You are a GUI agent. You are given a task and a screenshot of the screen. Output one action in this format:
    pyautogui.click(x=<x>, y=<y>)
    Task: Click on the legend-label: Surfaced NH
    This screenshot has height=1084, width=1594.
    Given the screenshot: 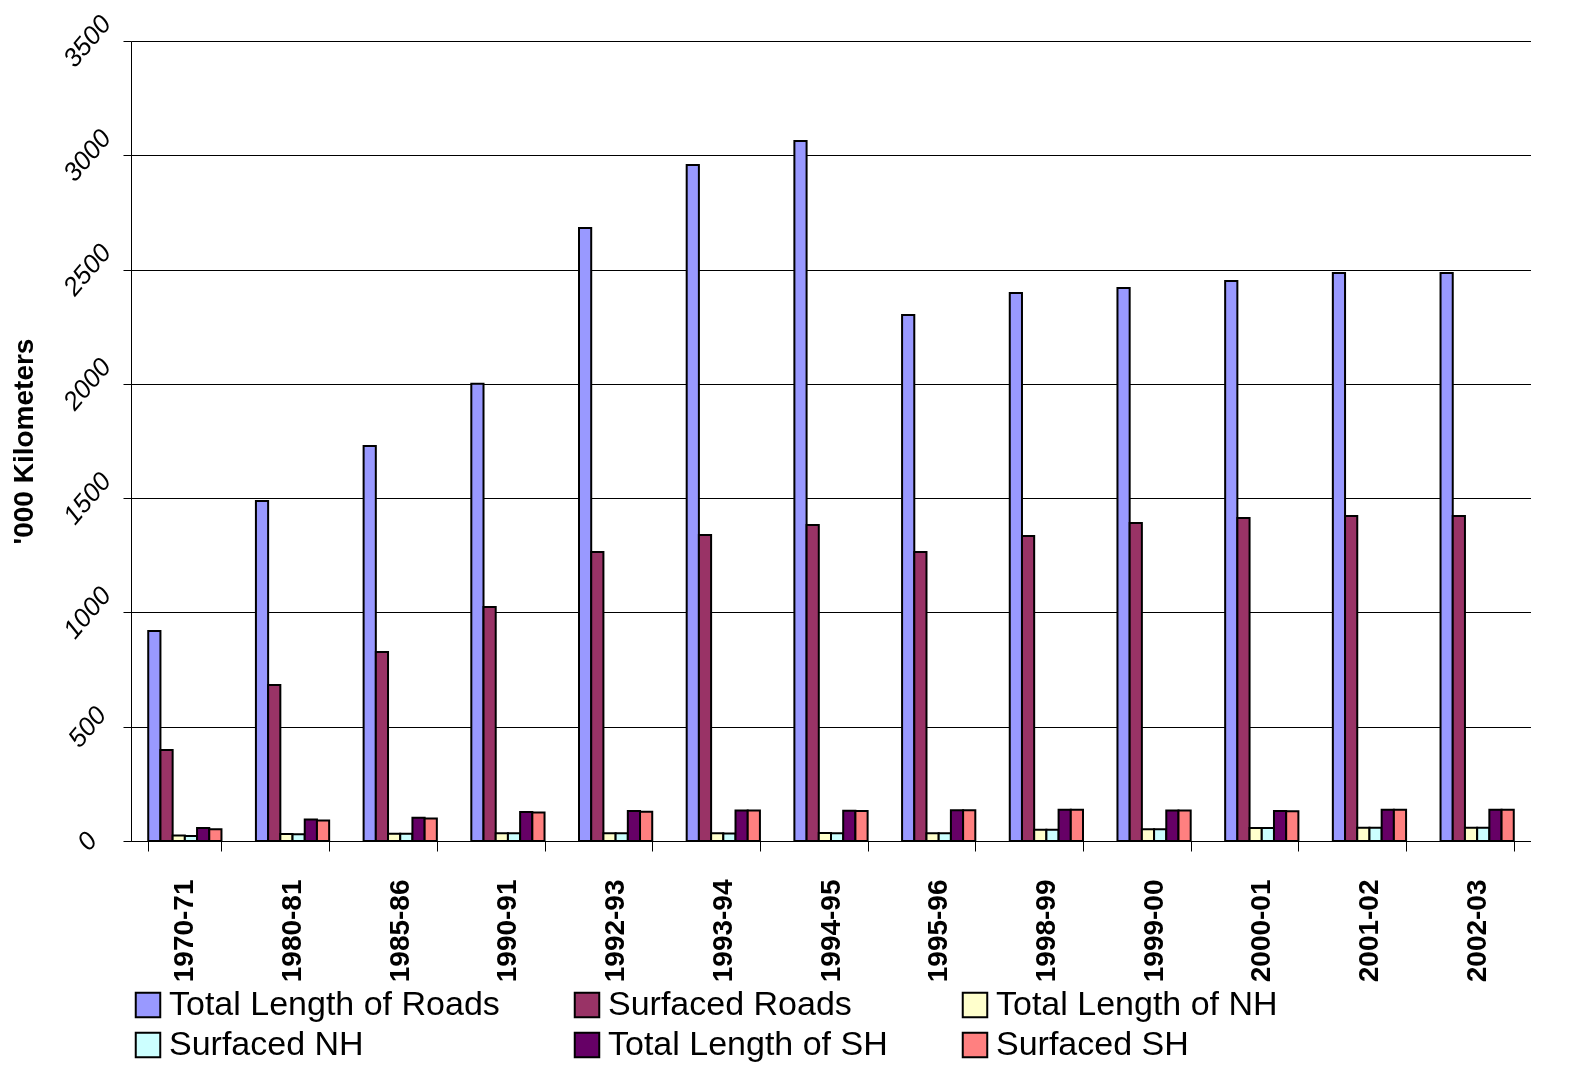 What is the action you would take?
    pyautogui.click(x=266, y=1043)
    